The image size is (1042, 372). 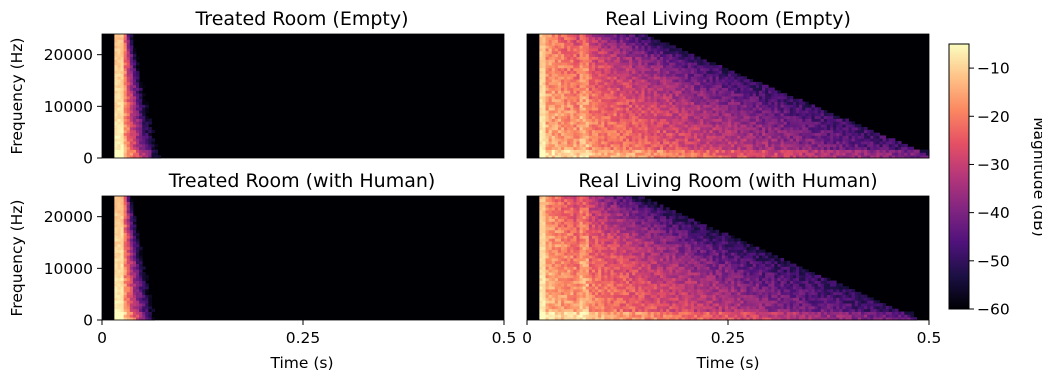 I want to click on x-tick-label: 0.5, so click(x=504, y=338).